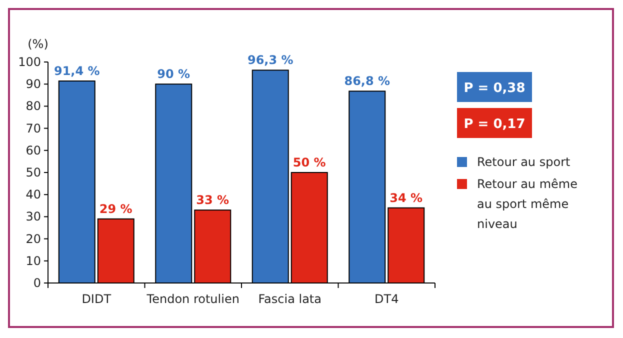  What do you see at coordinates (33, 84) in the screenshot?
I see `y-tick-label: 90` at bounding box center [33, 84].